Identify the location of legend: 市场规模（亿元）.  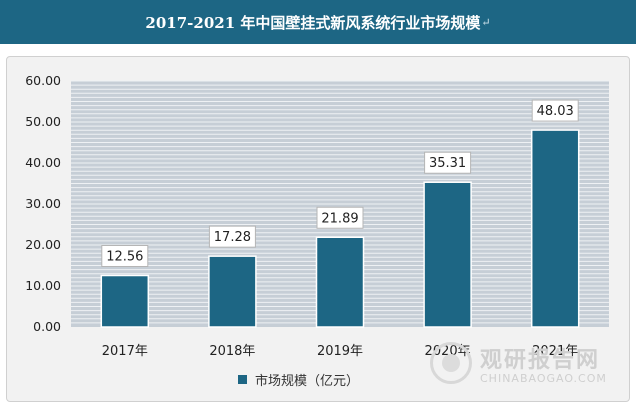
(298, 379).